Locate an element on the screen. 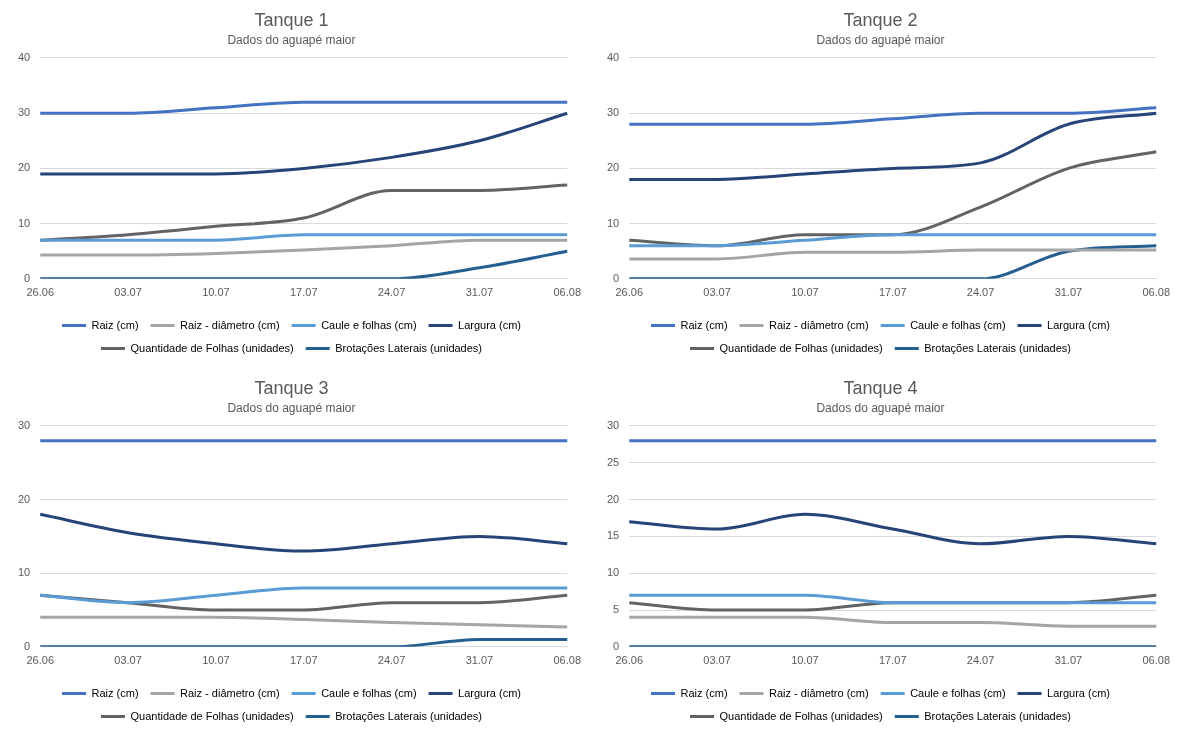 This screenshot has height=736, width=1179. y-tick-label: 5 is located at coordinates (616, 609).